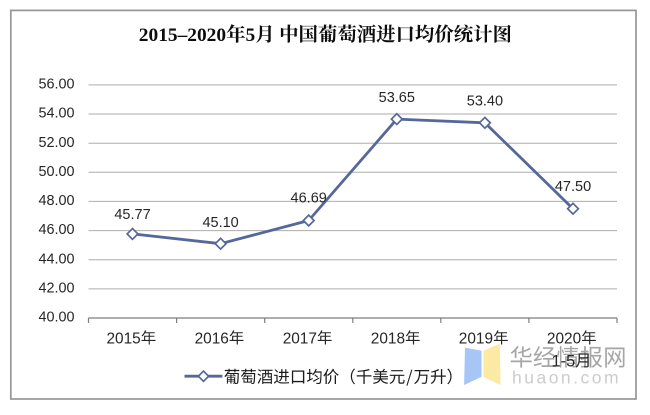  What do you see at coordinates (56, 318) in the screenshot?
I see `svg-text: 40.00` at bounding box center [56, 318].